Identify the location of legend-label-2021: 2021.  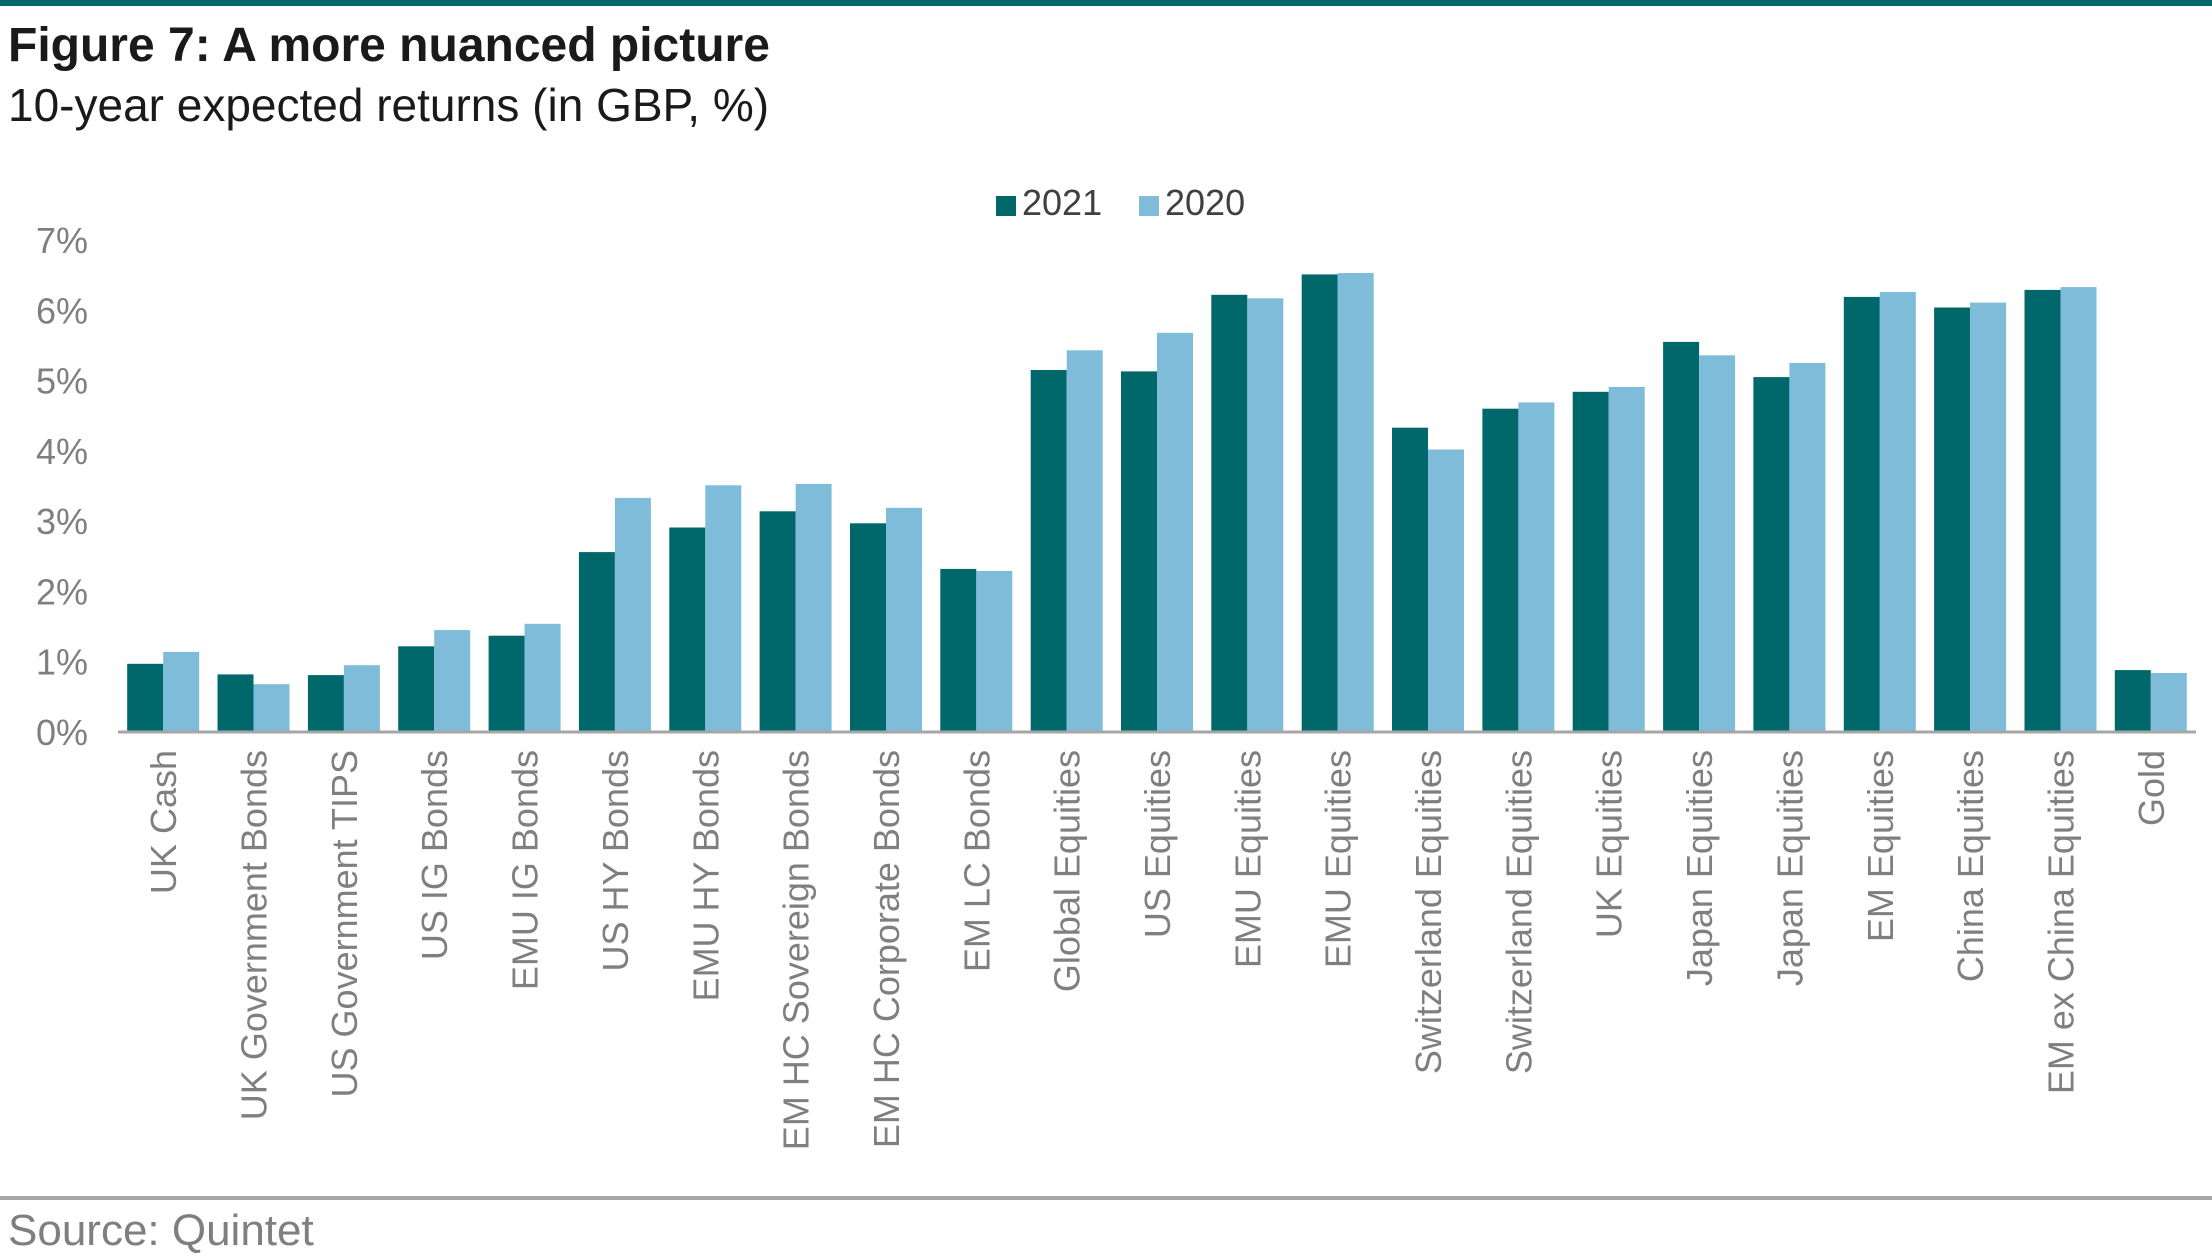
(1062, 202).